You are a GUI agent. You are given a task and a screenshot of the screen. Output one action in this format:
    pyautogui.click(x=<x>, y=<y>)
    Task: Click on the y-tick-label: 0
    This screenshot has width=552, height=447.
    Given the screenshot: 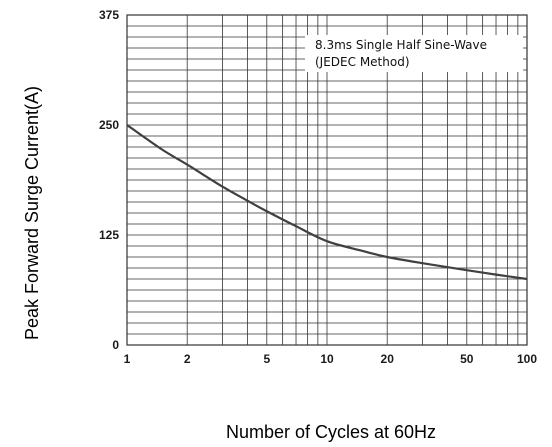 What is the action you would take?
    pyautogui.click(x=115, y=345)
    